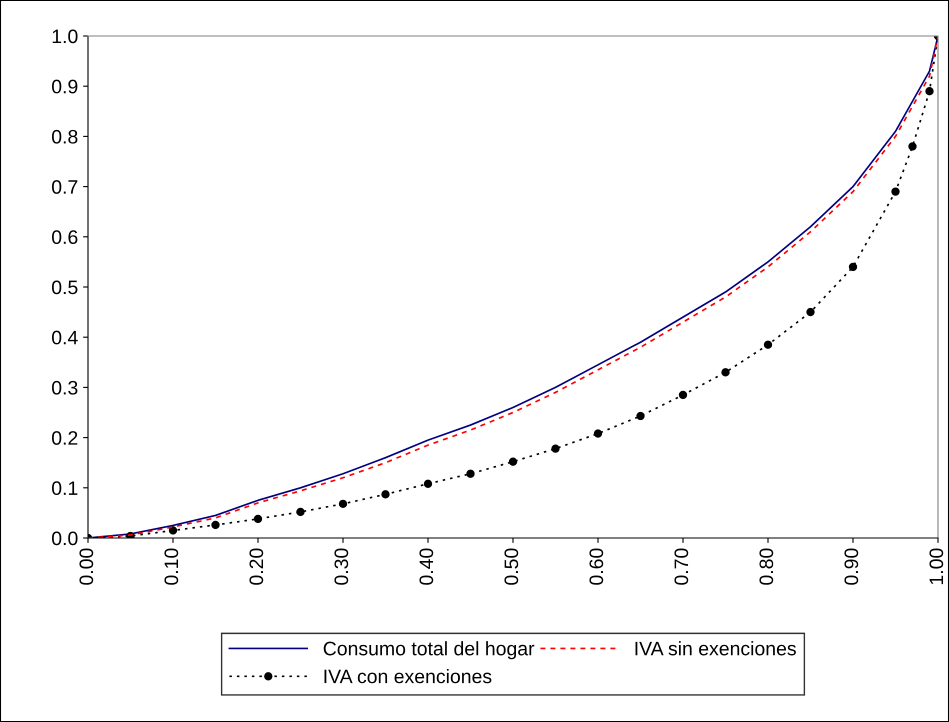 The width and height of the screenshot is (949, 722). What do you see at coordinates (65, 237) in the screenshot?
I see `y-tick-label: 0.6` at bounding box center [65, 237].